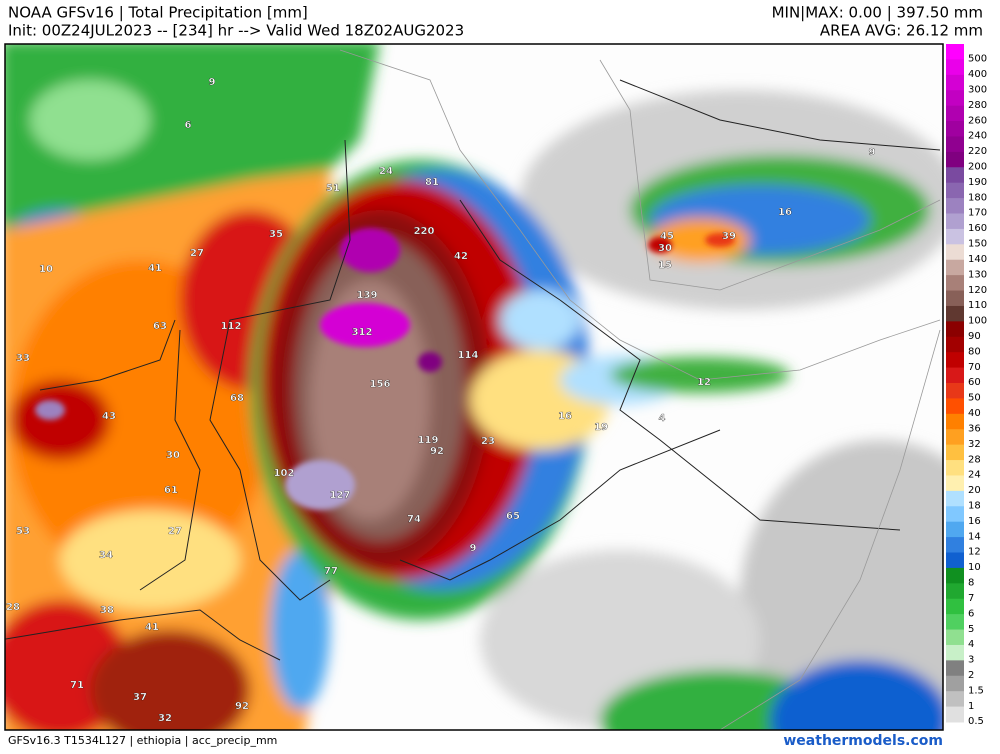  What do you see at coordinates (977, 228) in the screenshot?
I see `colorbar-label: 160` at bounding box center [977, 228].